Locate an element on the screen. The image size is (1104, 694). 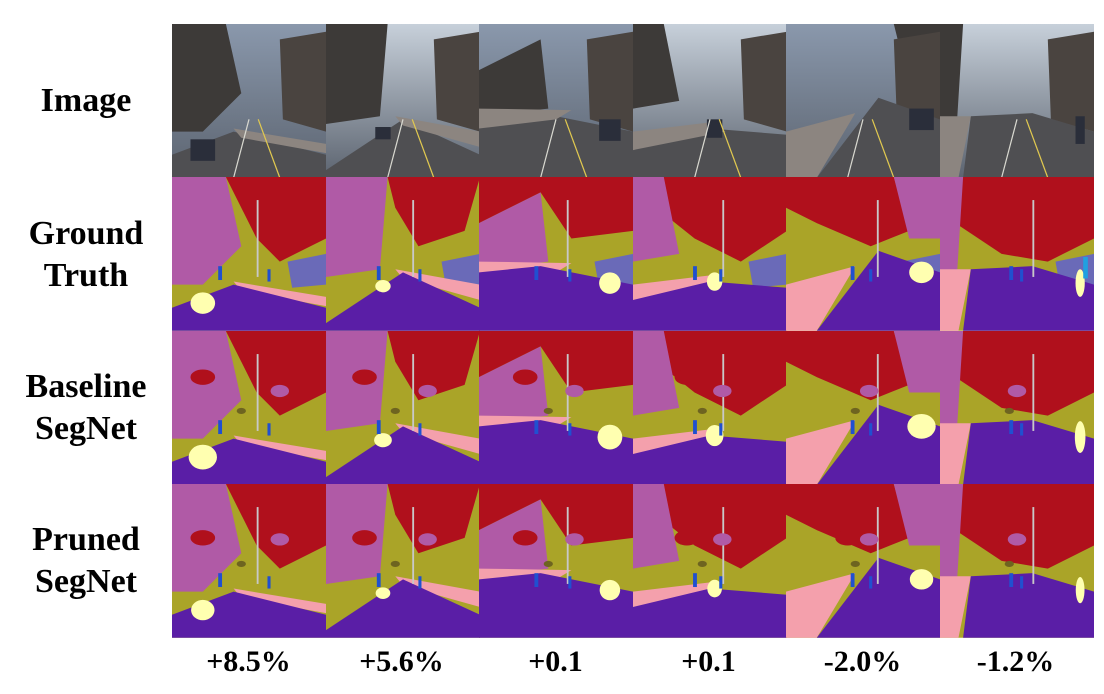
row-label-line: Image is located at coordinates (86, 100).